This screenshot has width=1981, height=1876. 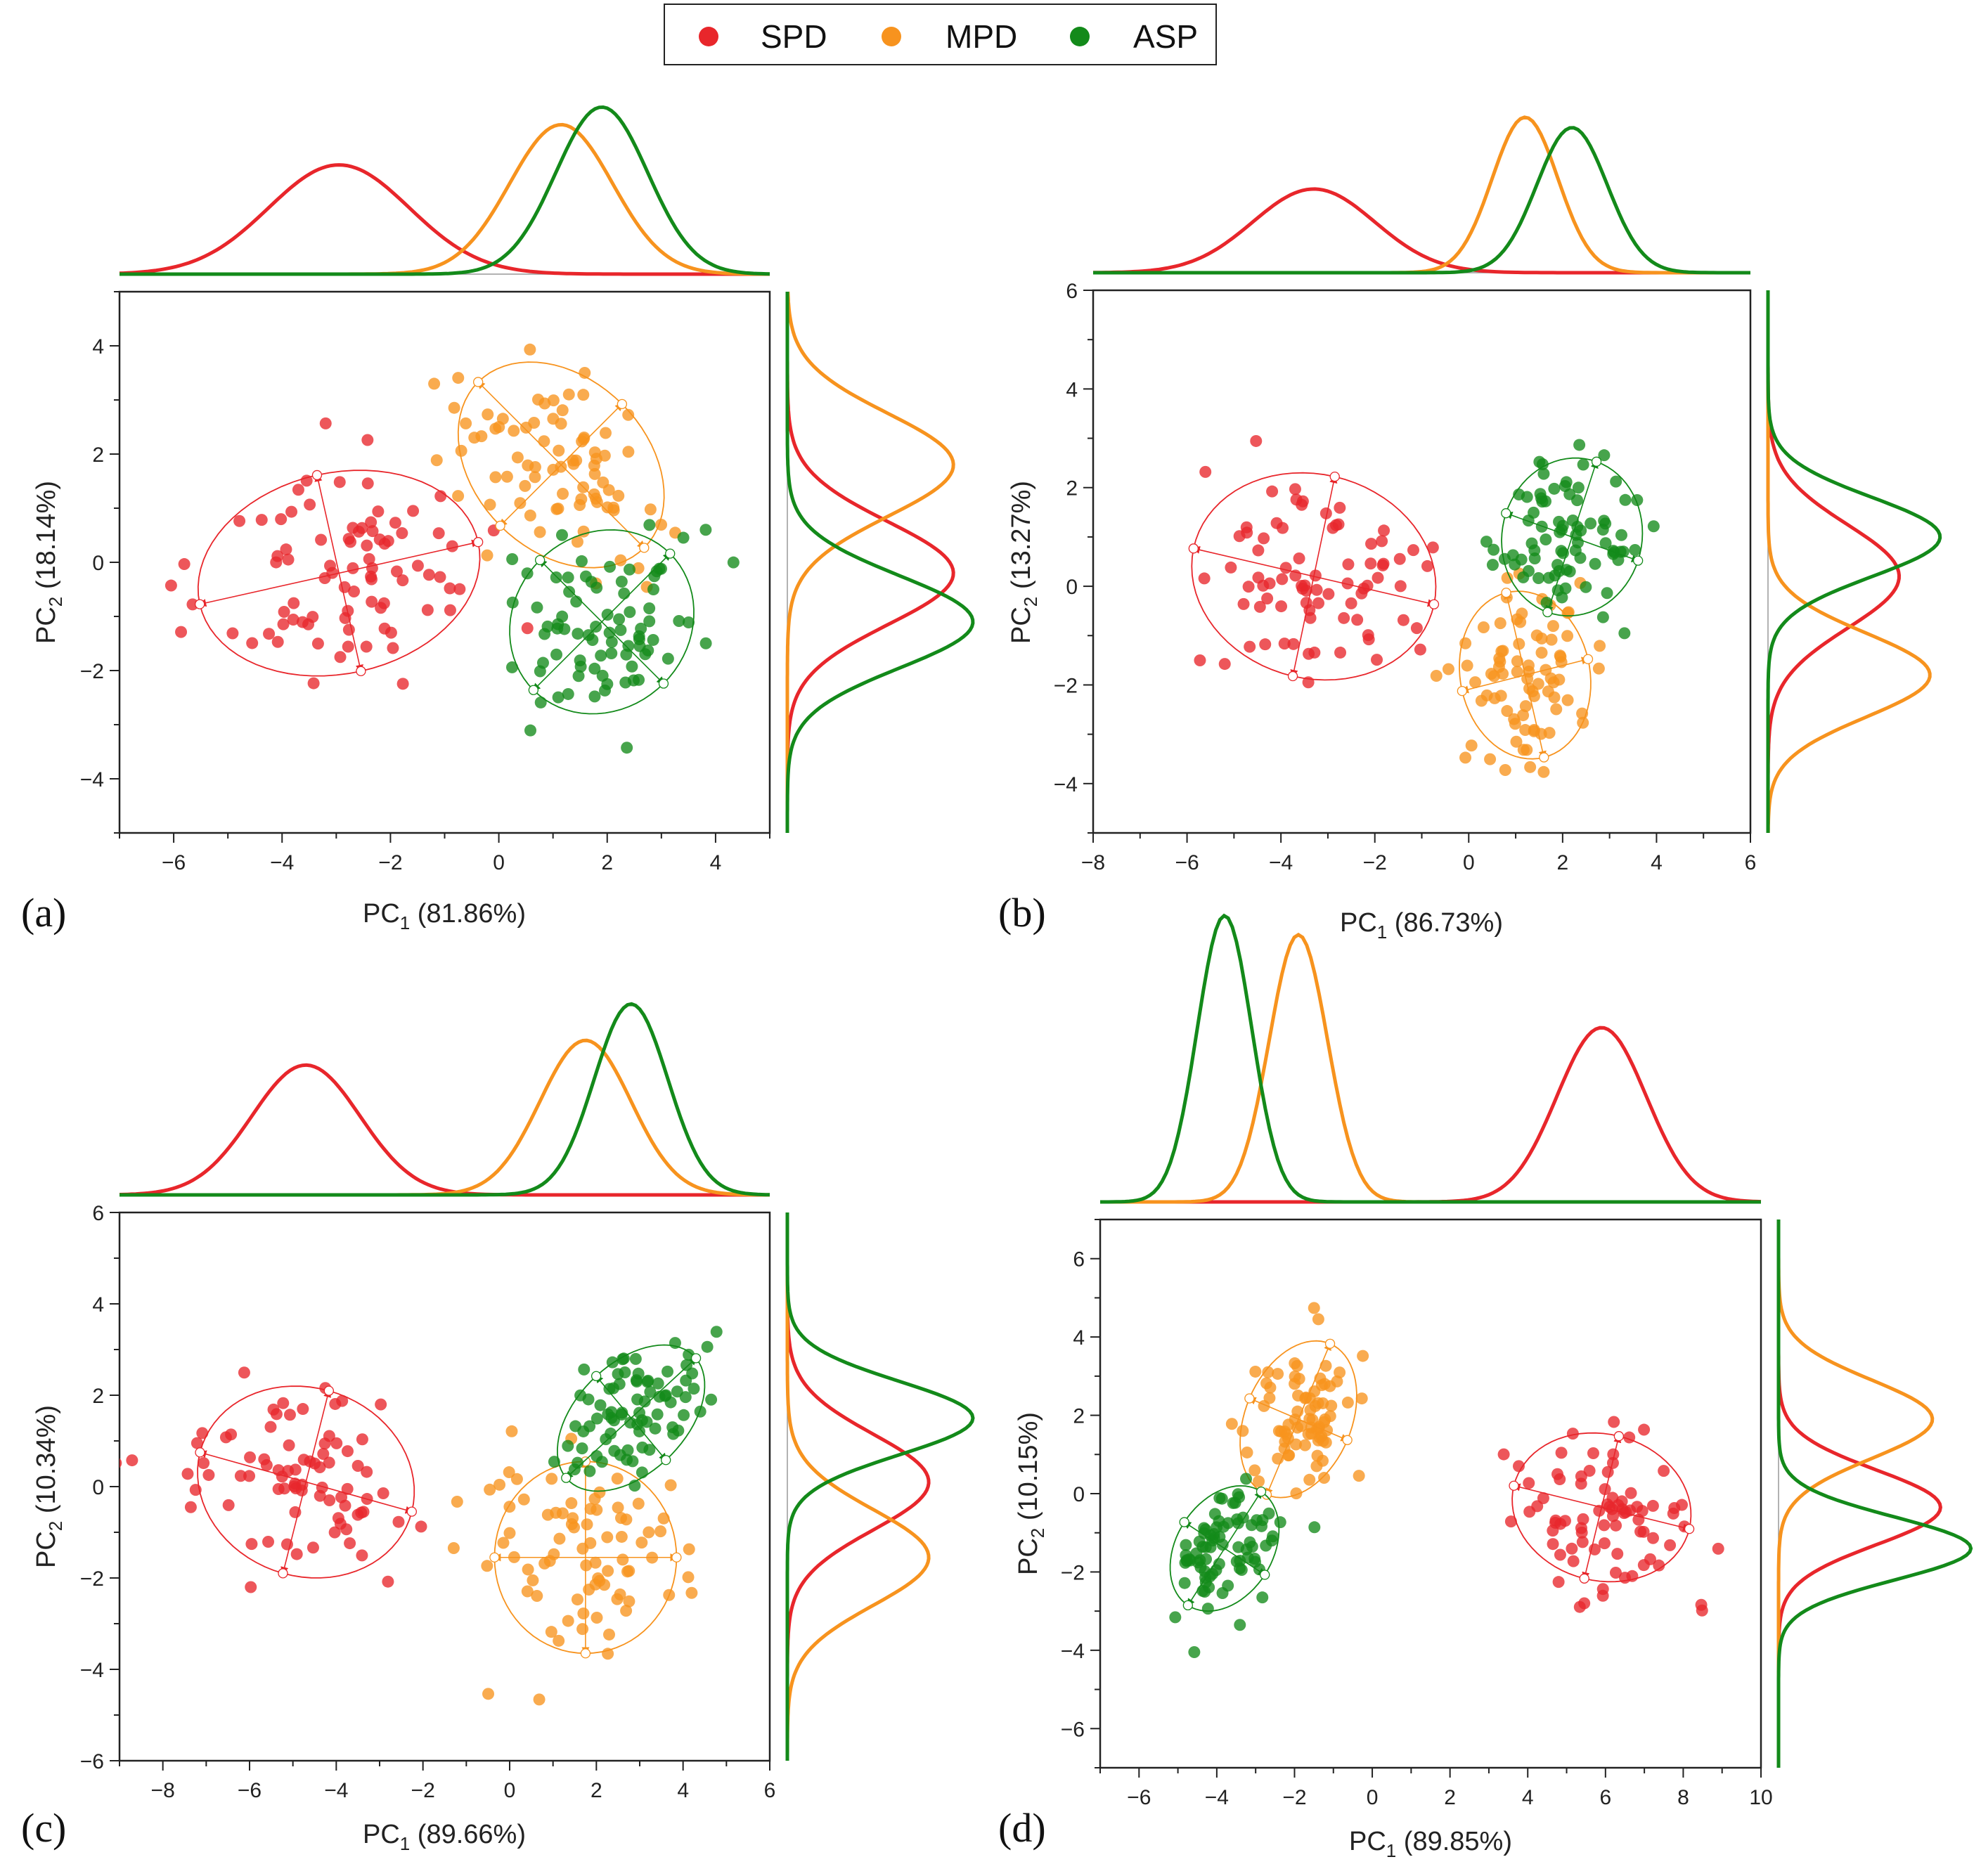 I want to click on legend-box, so click(x=940, y=34).